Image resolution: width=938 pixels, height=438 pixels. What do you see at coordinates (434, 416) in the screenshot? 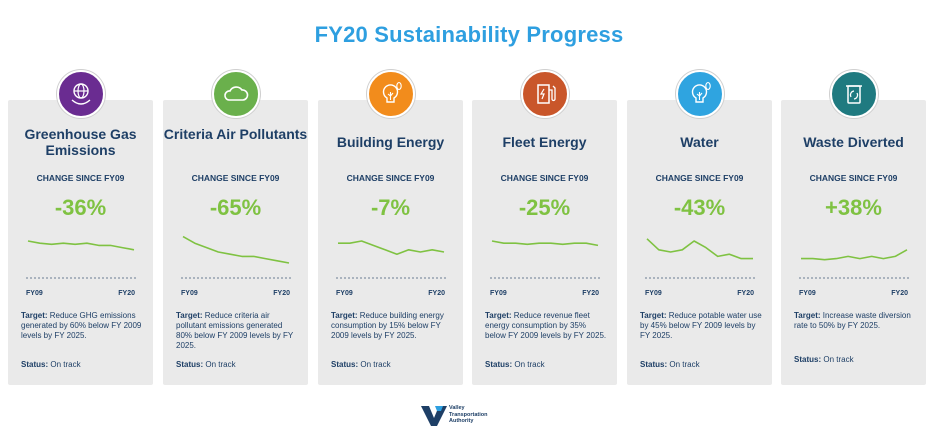
I see `vta-logo-icon` at bounding box center [434, 416].